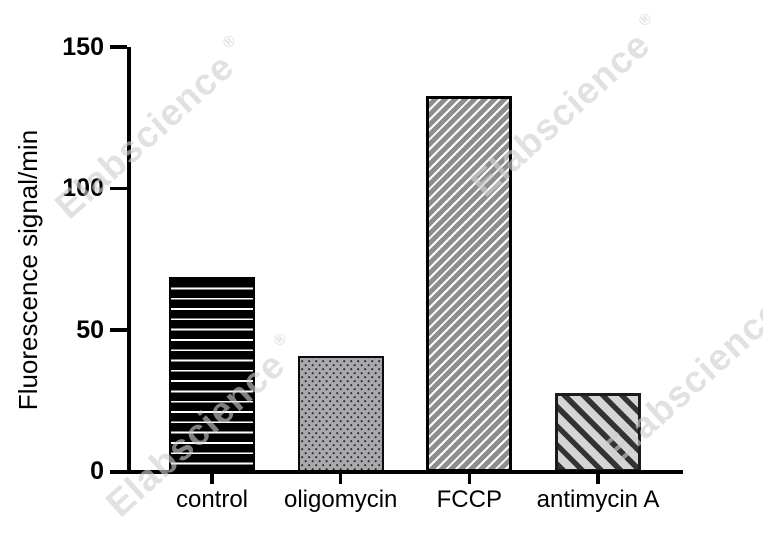 The height and width of the screenshot is (543, 763). What do you see at coordinates (97, 471) in the screenshot?
I see `y-tick-label-0: 0` at bounding box center [97, 471].